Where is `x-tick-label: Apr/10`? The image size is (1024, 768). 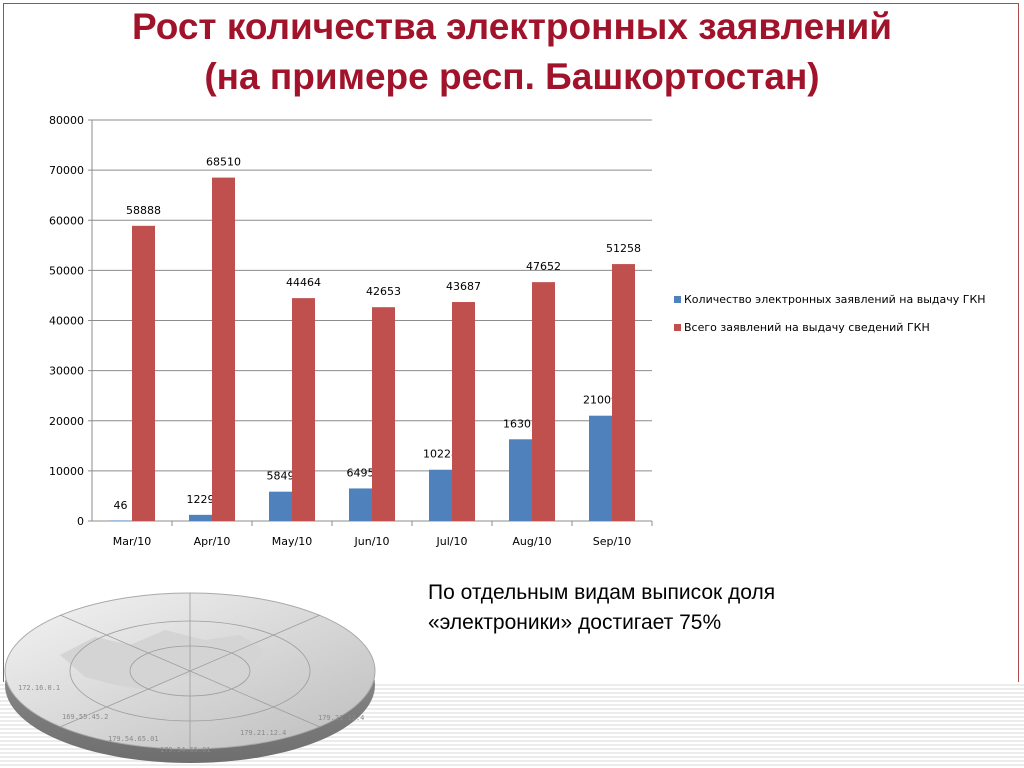
x-tick-label: Apr/10 is located at coordinates (212, 541).